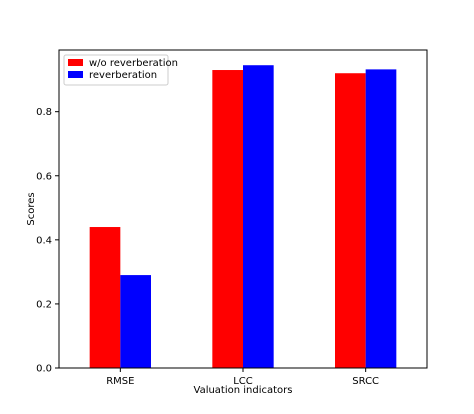 This screenshot has width=474, height=414. What do you see at coordinates (365, 381) in the screenshot?
I see `x-tick-label-srcc: SRCC` at bounding box center [365, 381].